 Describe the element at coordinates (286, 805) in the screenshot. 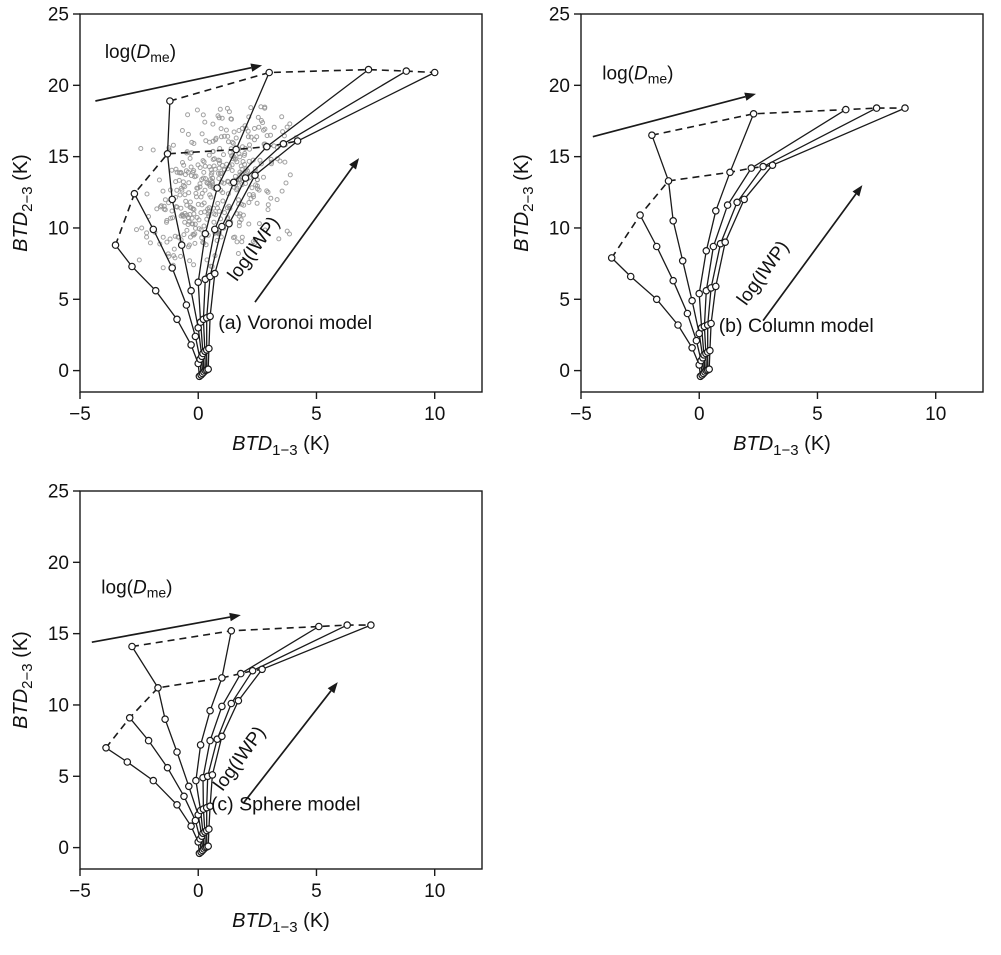

I see `panel-title: (c) Sphere model` at that location.